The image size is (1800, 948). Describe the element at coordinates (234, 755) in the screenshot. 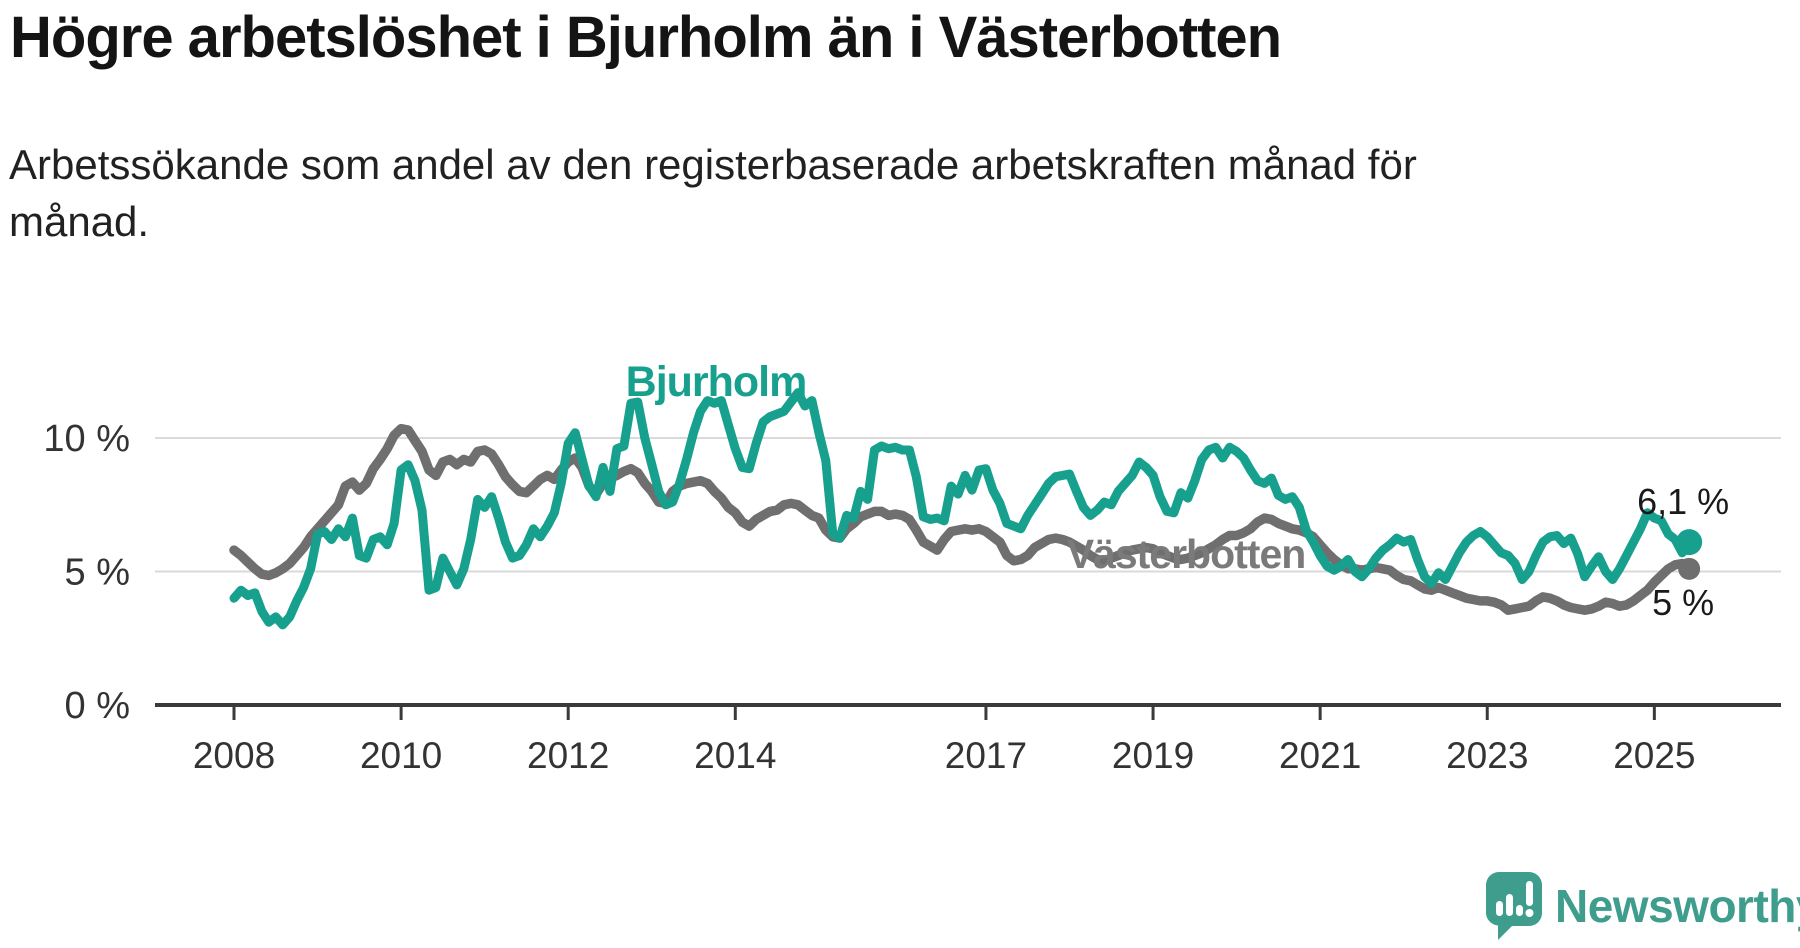

I see `x-axis-label-2008: 2008` at that location.